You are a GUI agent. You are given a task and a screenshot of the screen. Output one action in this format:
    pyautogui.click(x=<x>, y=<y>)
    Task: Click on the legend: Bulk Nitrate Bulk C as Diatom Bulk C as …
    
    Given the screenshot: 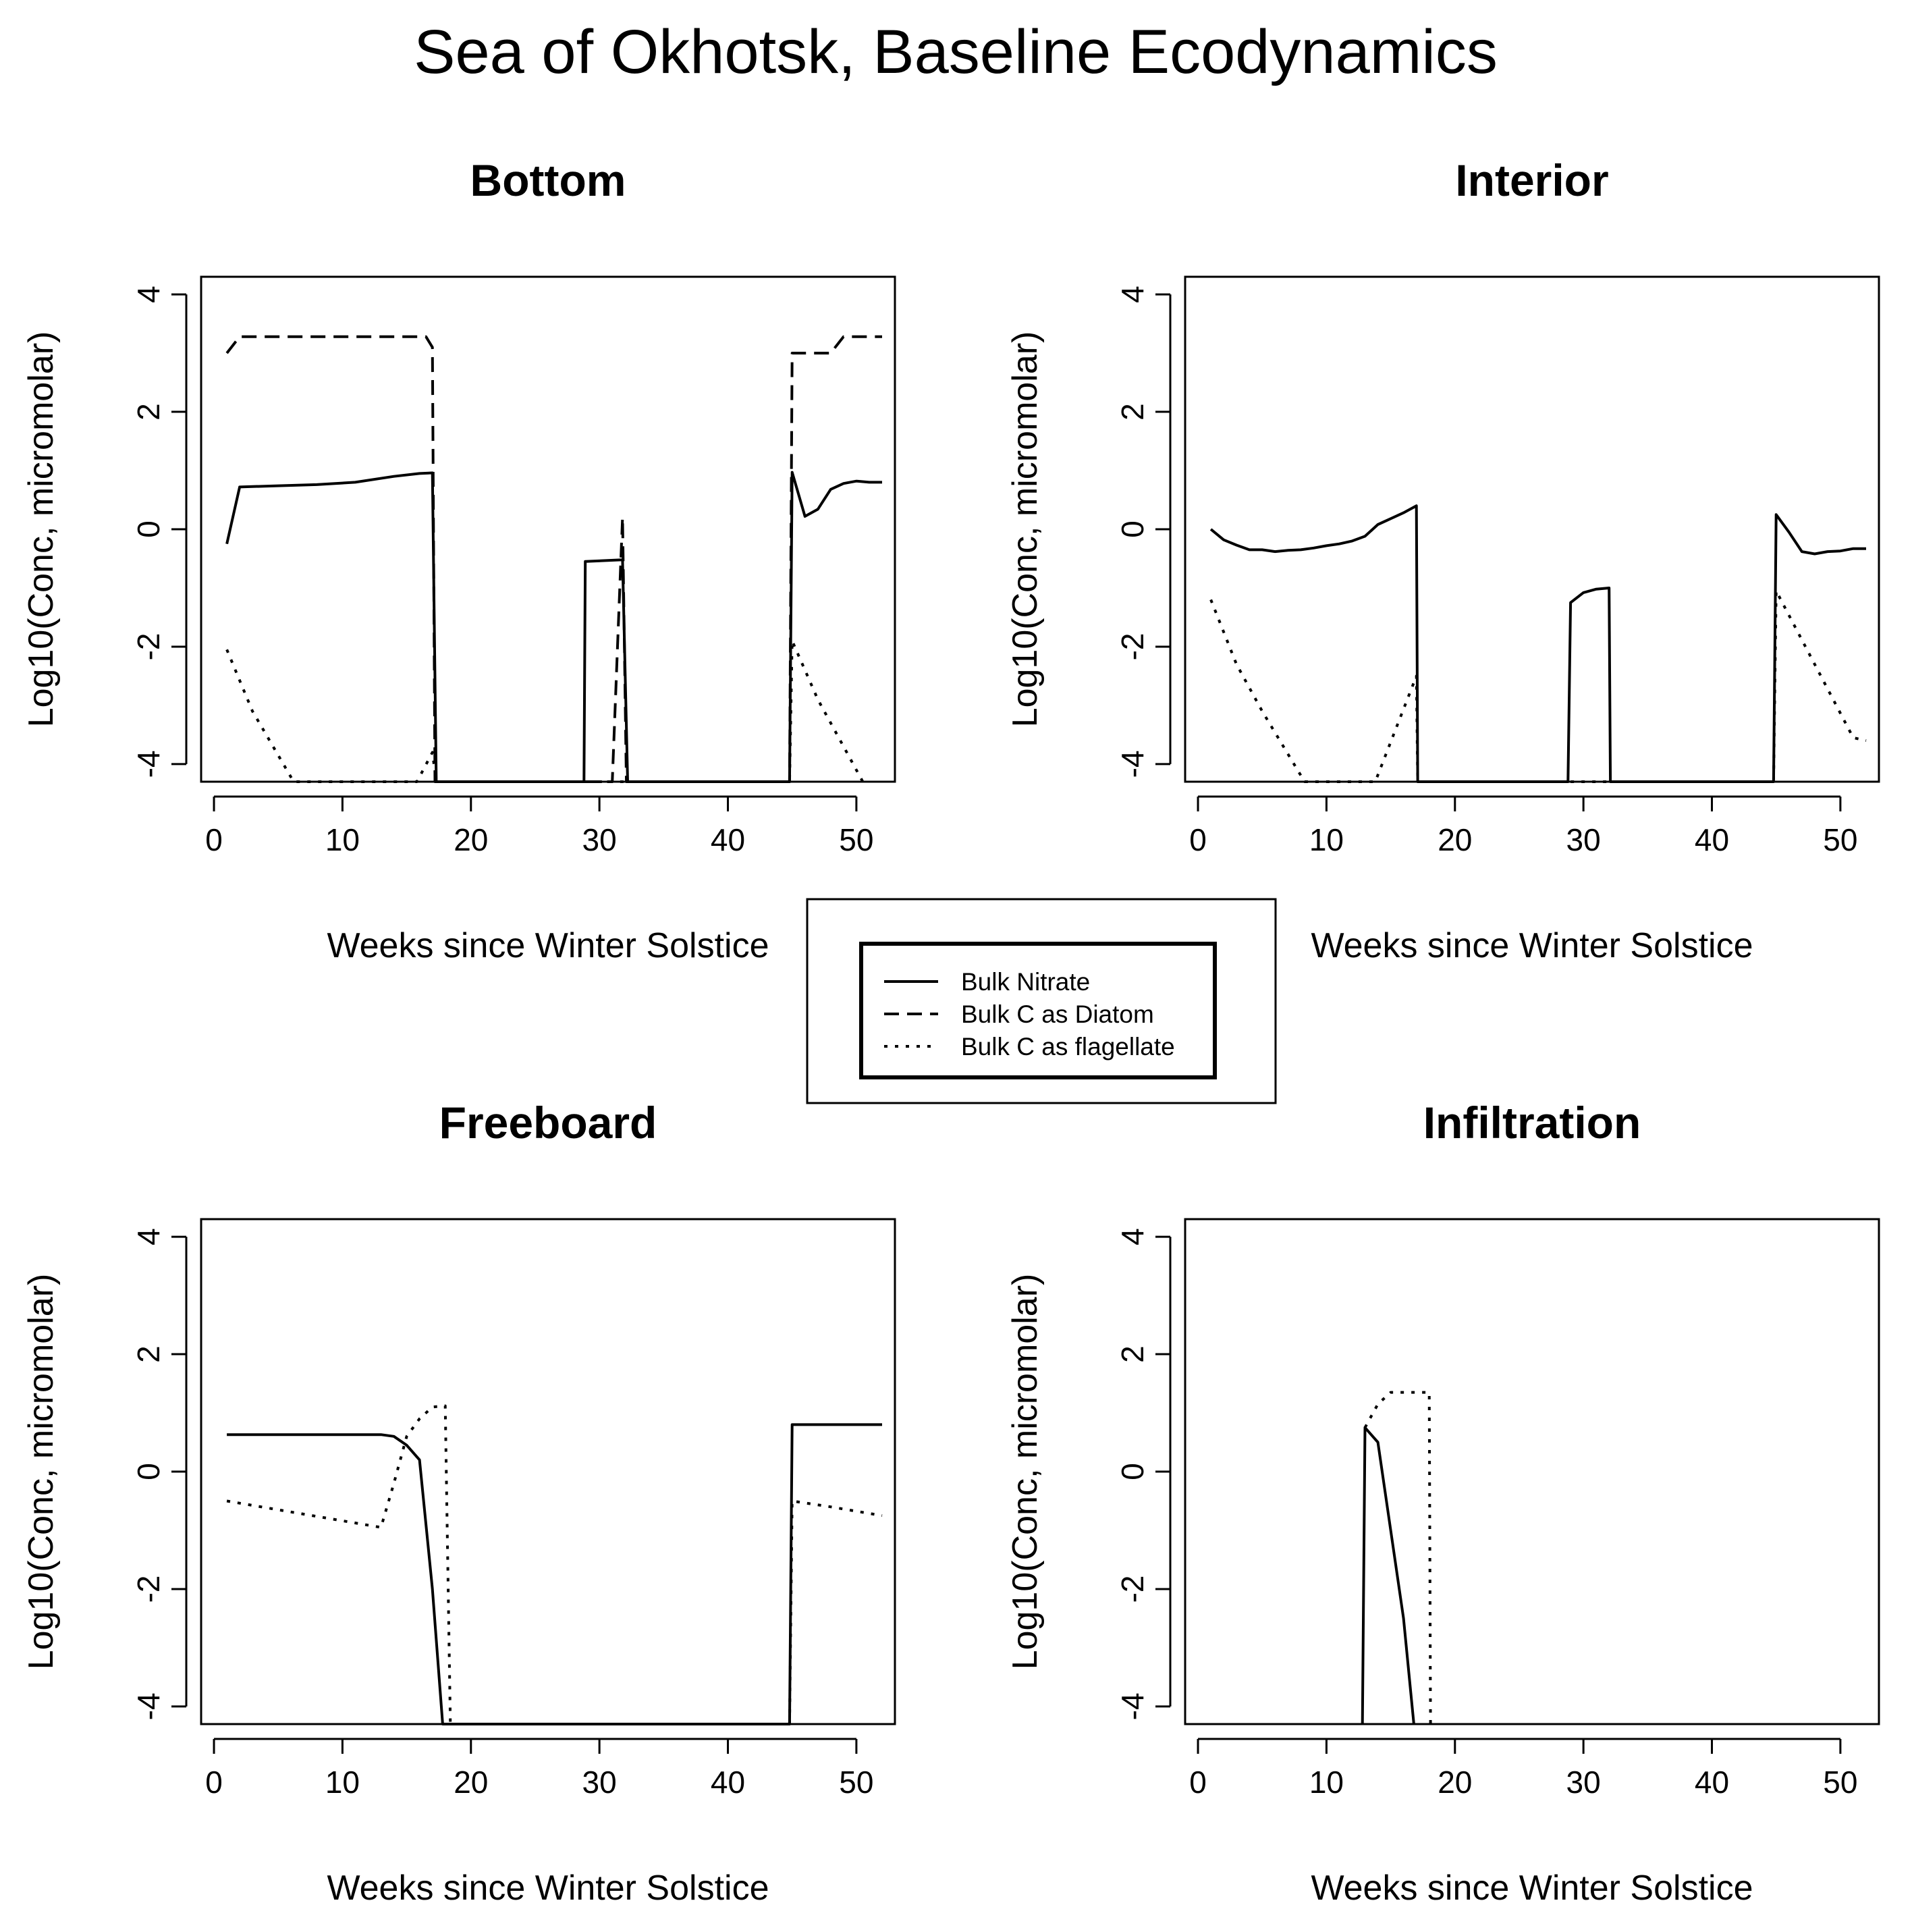 What is the action you would take?
    pyautogui.click(x=1041, y=1001)
    